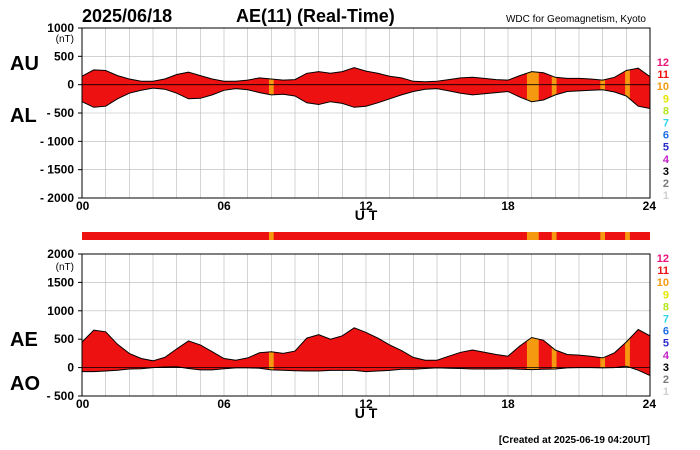 This screenshot has width=700, height=450. I want to click on activity-strip-bar, so click(366, 236).